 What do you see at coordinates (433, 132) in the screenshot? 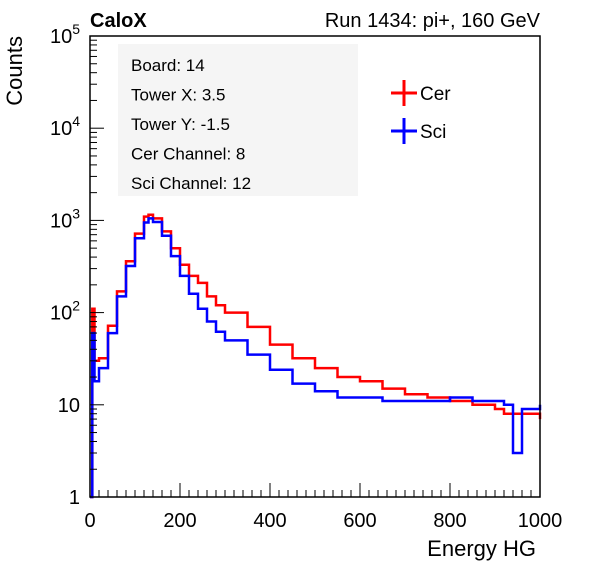
I see `legend-label: Sci` at bounding box center [433, 132].